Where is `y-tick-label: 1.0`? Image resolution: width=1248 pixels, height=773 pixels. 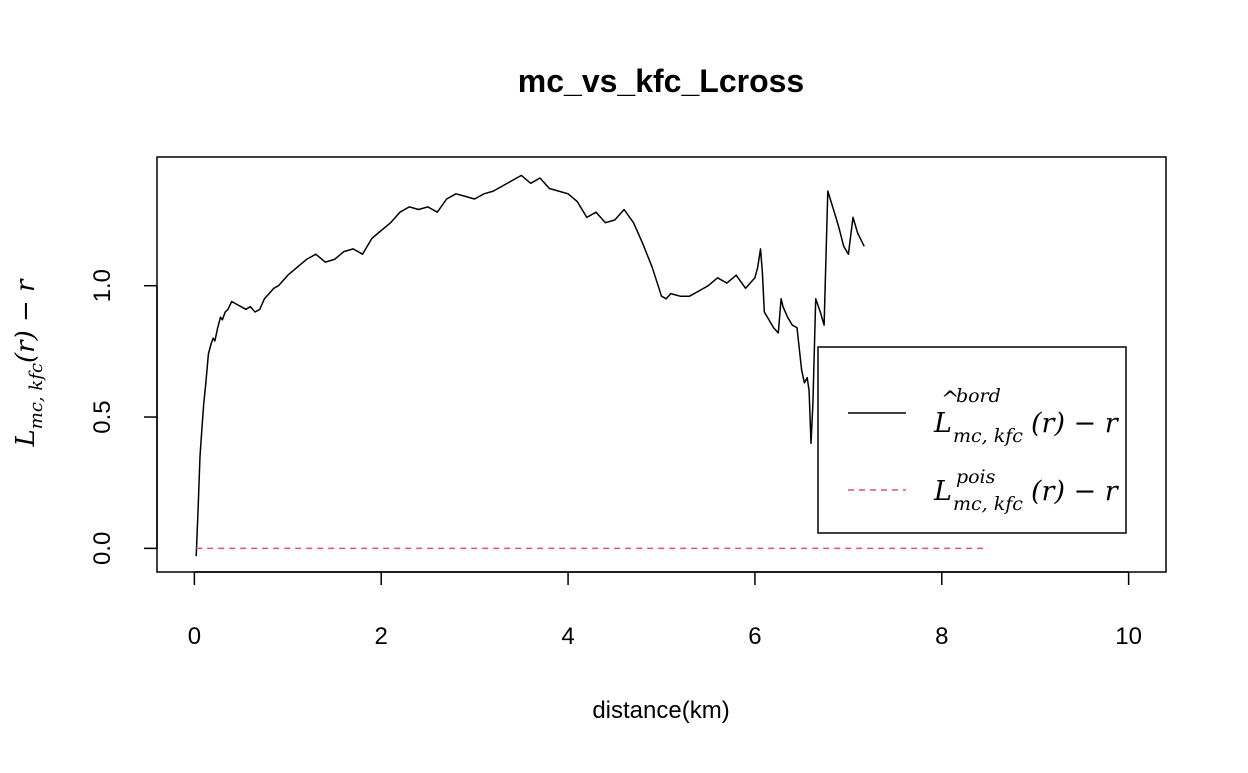
y-tick-label: 1.0 is located at coordinates (102, 285).